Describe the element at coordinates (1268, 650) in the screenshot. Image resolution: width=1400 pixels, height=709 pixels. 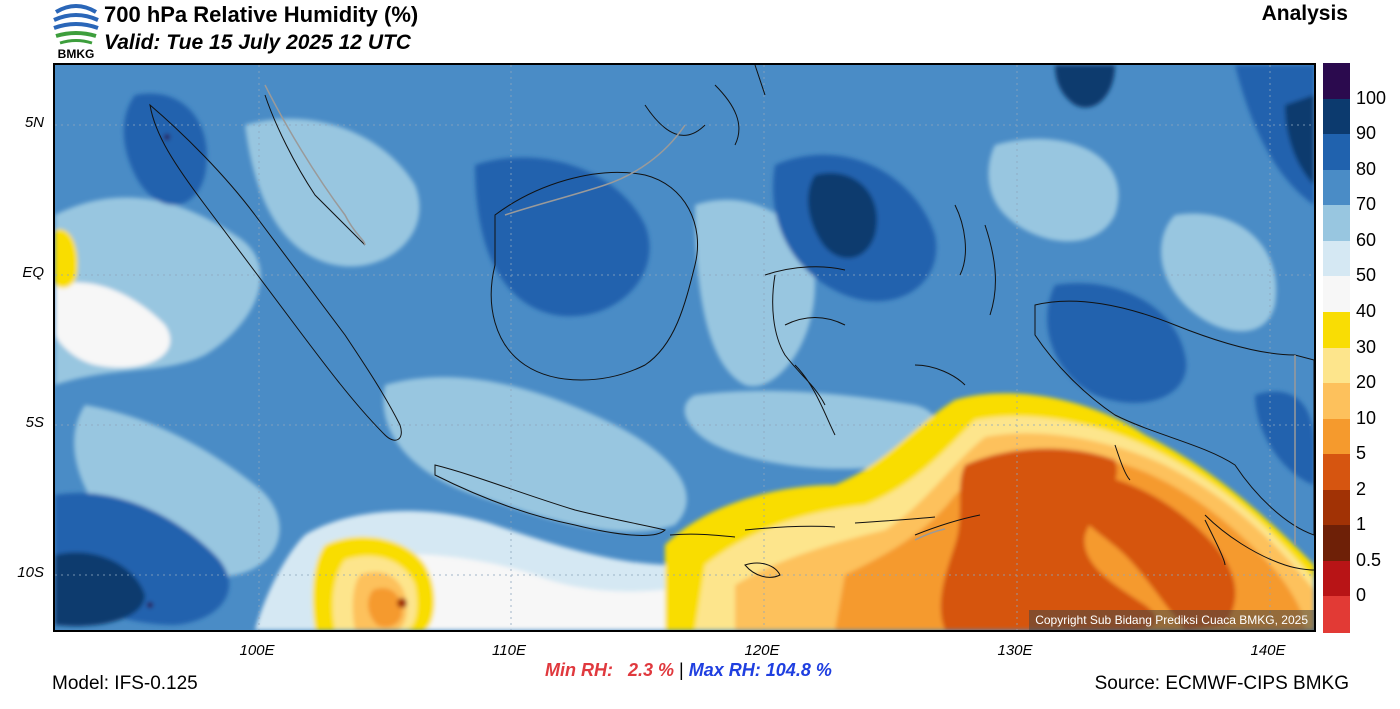
I see `lon-label-140e: 140E` at that location.